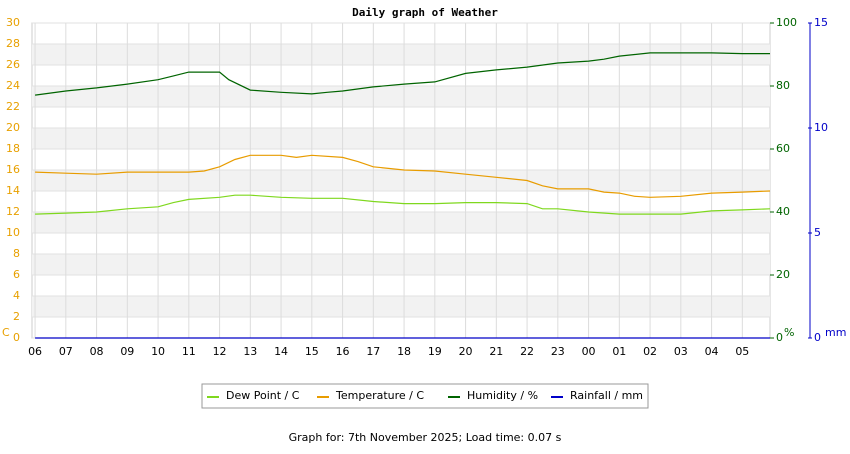  I want to click on y-tick-label: 4, so click(16, 295).